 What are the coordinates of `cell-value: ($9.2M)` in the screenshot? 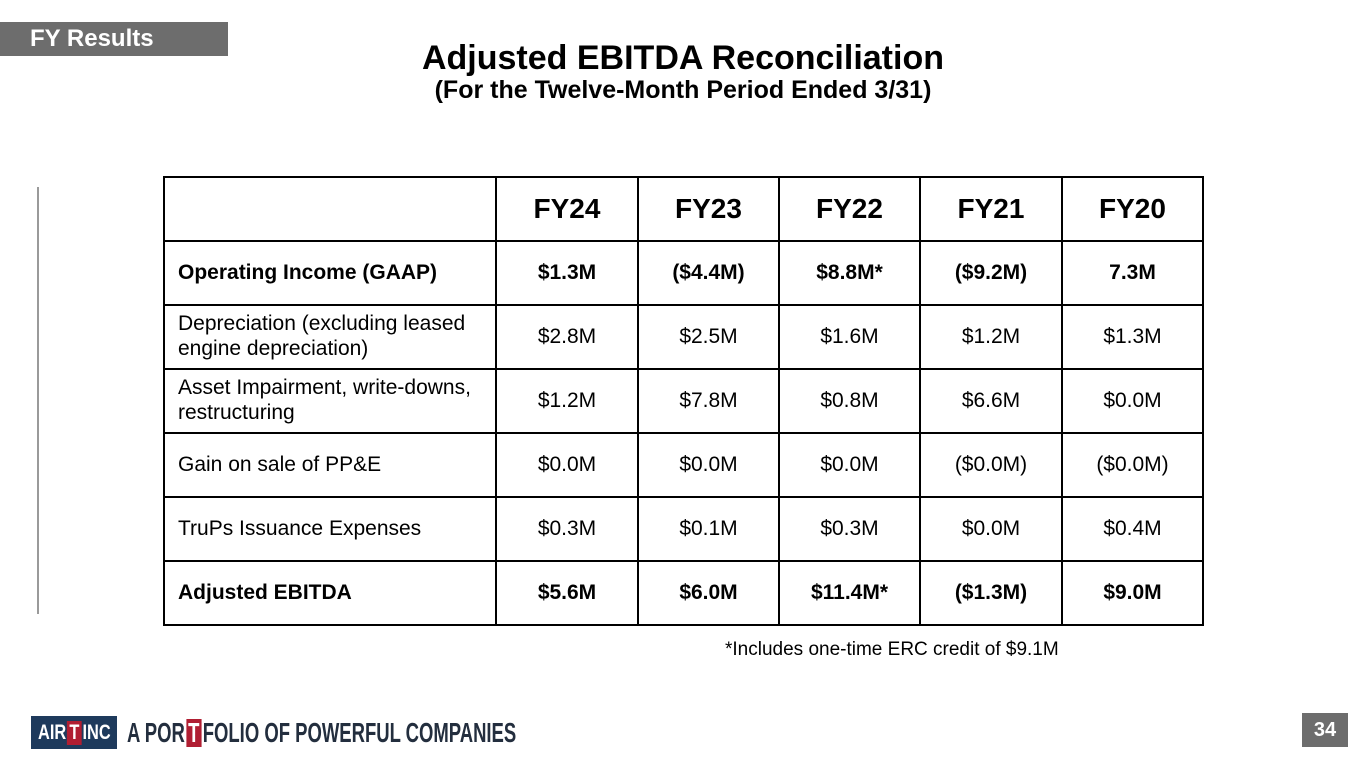 It's located at (991, 273).